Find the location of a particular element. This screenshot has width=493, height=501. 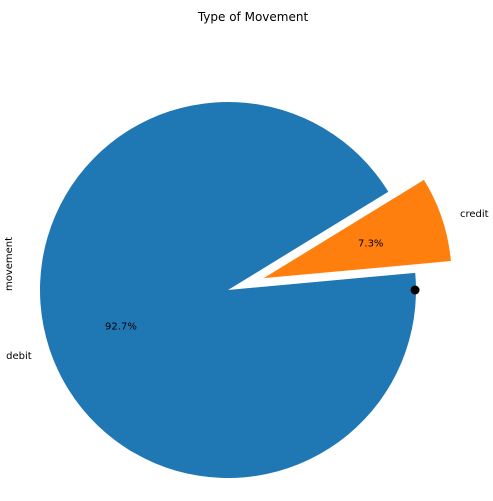

pie-slice-credit is located at coordinates (357, 229).